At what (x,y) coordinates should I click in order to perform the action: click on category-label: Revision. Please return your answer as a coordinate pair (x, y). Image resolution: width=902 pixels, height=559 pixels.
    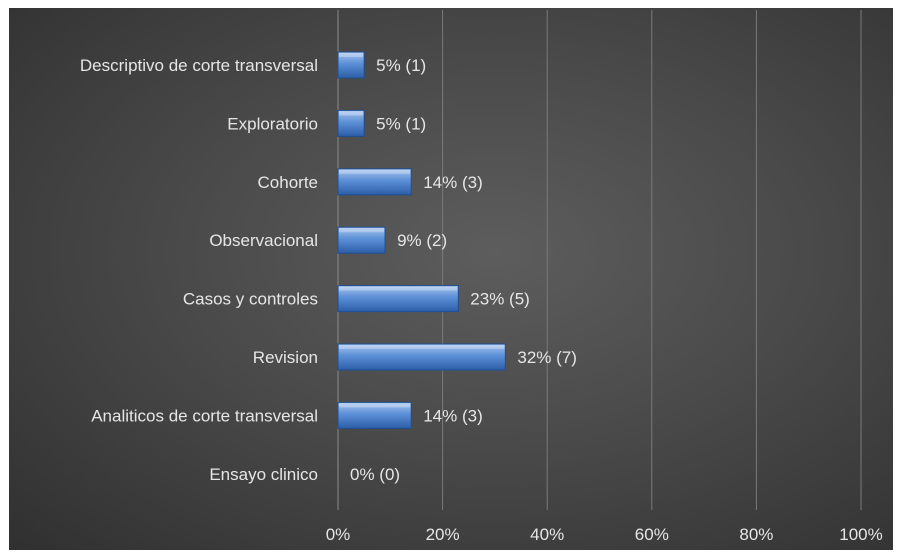
    Looking at the image, I should click on (285, 357).